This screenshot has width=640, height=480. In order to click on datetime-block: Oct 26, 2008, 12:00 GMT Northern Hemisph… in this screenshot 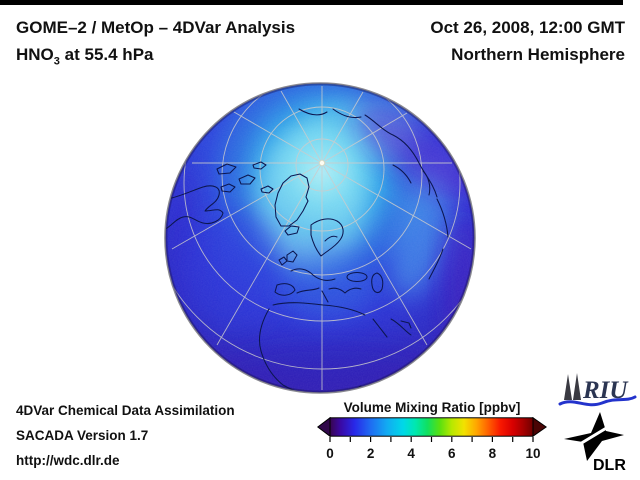, I will do `click(527, 41)`.